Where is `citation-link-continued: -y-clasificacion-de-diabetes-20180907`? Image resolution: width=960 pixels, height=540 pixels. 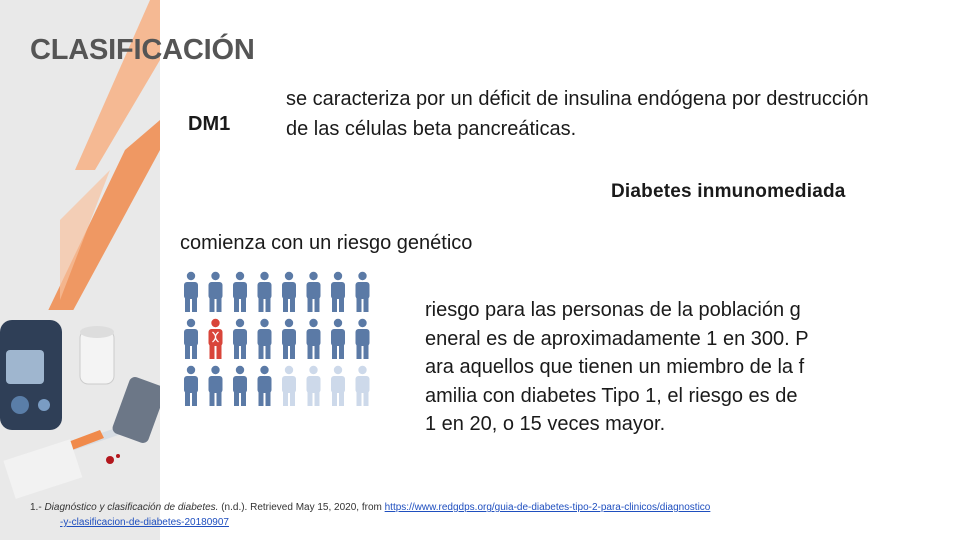
citation-link-continued: -y-clasificacion-de-diabetes-20180907 is located at coordinates (144, 522).